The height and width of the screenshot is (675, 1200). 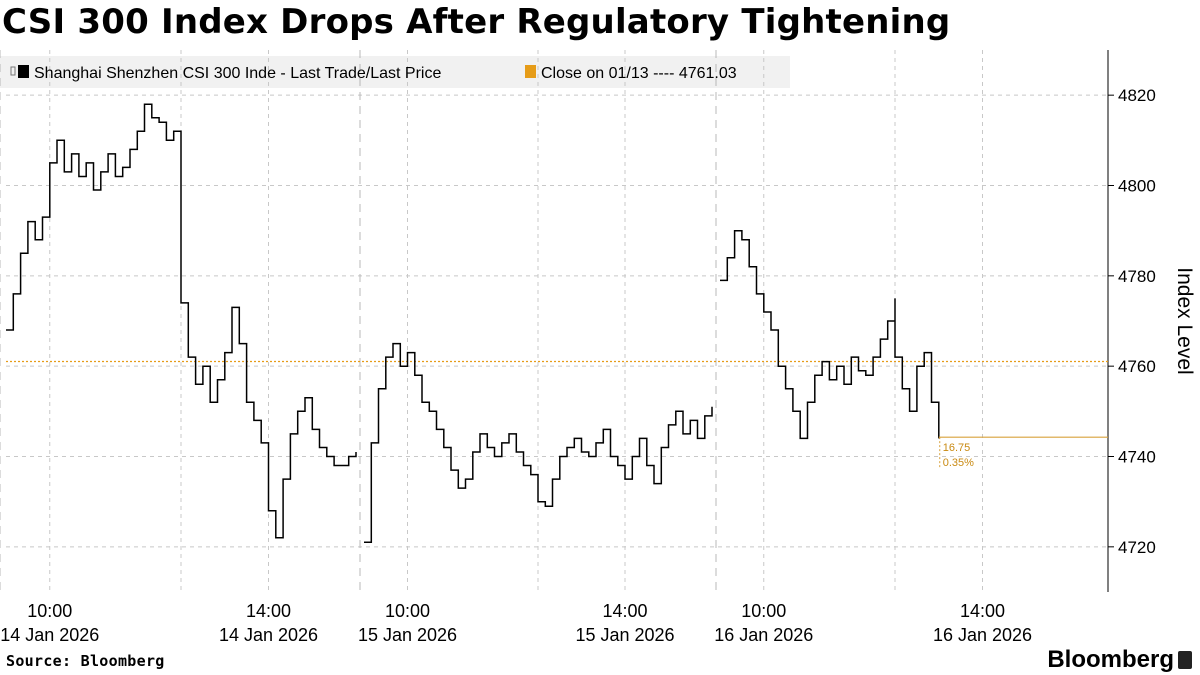 I want to click on y-tick-label: 4720, so click(x=1137, y=547).